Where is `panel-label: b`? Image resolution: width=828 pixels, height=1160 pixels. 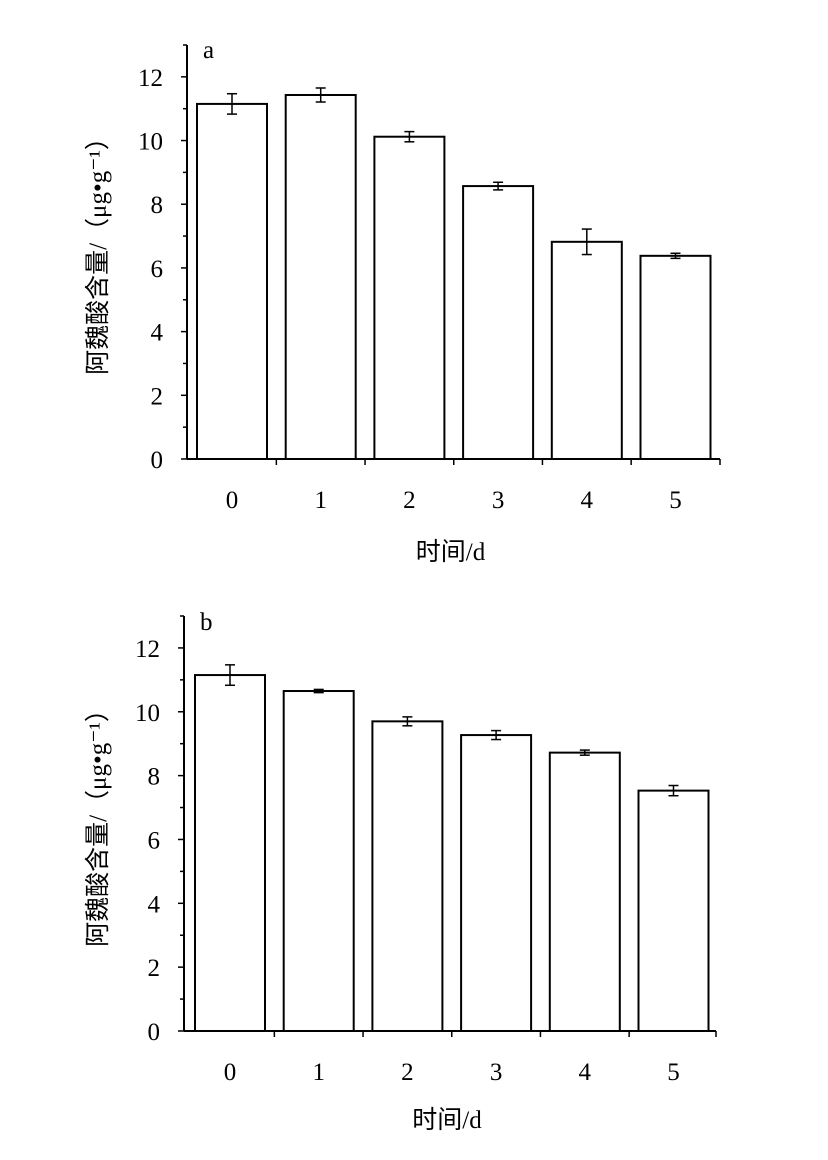 panel-label: b is located at coordinates (206, 622).